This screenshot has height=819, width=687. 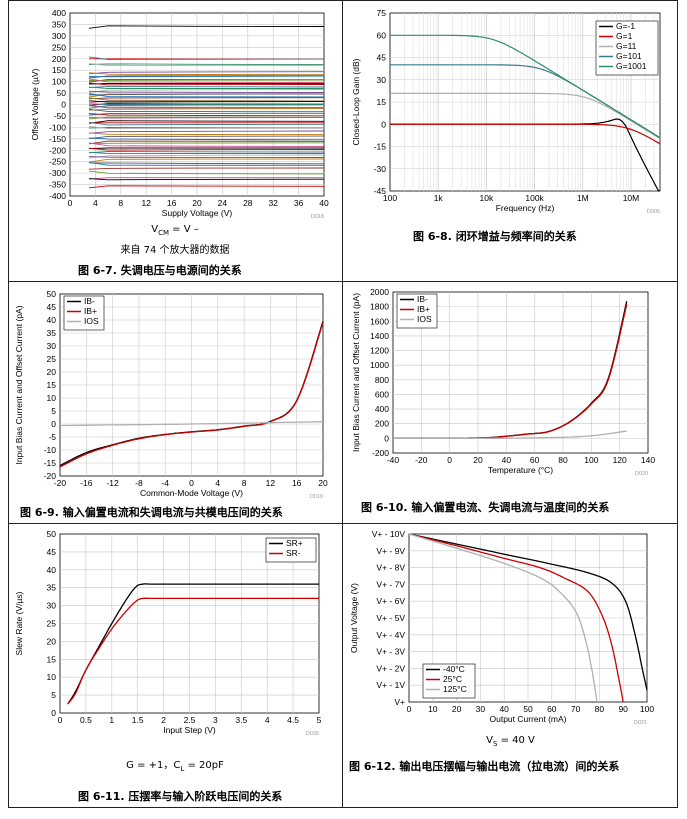 I want to click on fig7-ytick-label: 100, so click(x=59, y=82).